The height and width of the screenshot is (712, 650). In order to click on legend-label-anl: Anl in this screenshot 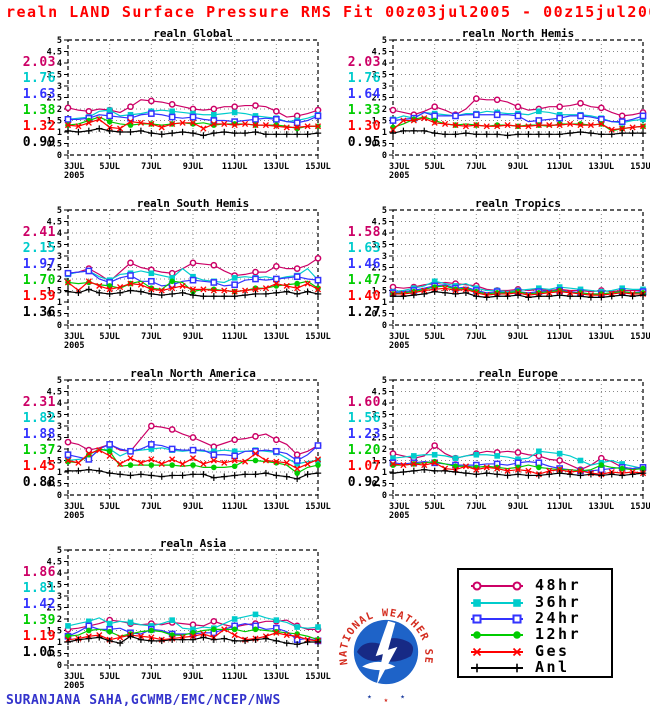, I will do `click(552, 667)`.